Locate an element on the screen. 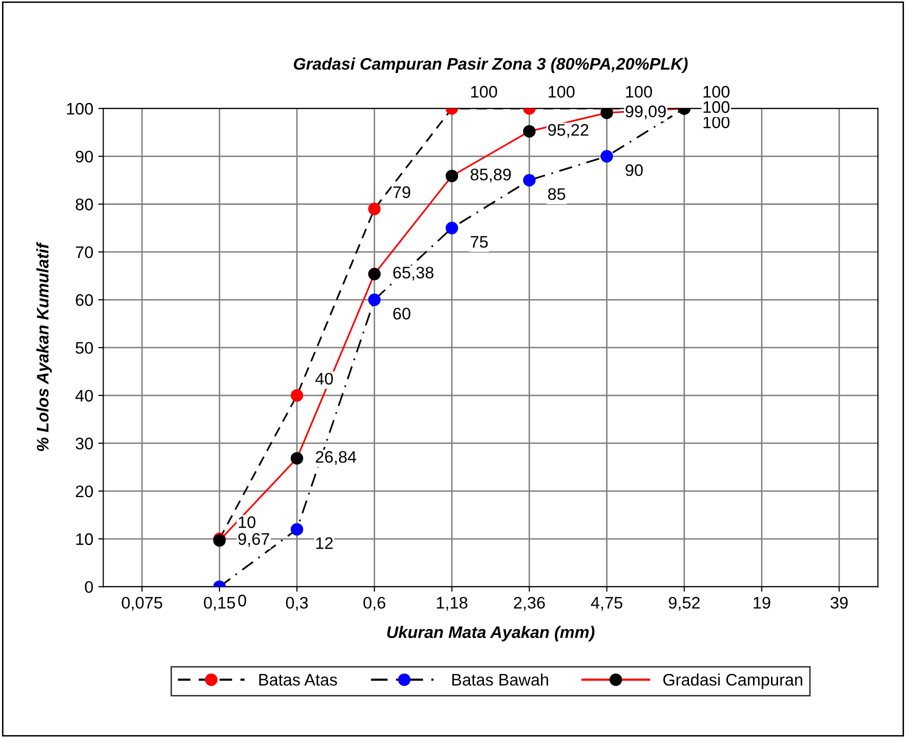 The height and width of the screenshot is (738, 906). y-tick-label: 90 is located at coordinates (84, 156).